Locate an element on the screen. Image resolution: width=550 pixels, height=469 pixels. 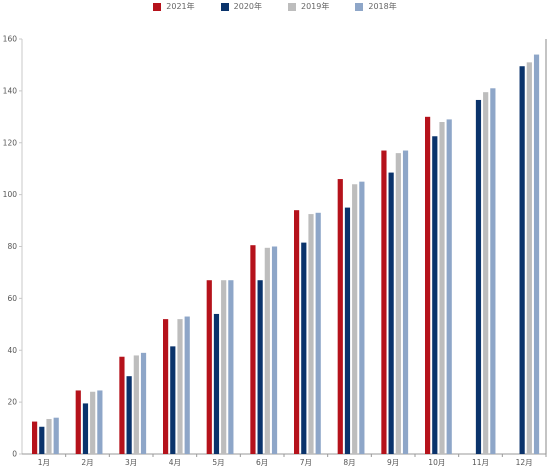
x-tick-label: 11月 is located at coordinates (480, 462).